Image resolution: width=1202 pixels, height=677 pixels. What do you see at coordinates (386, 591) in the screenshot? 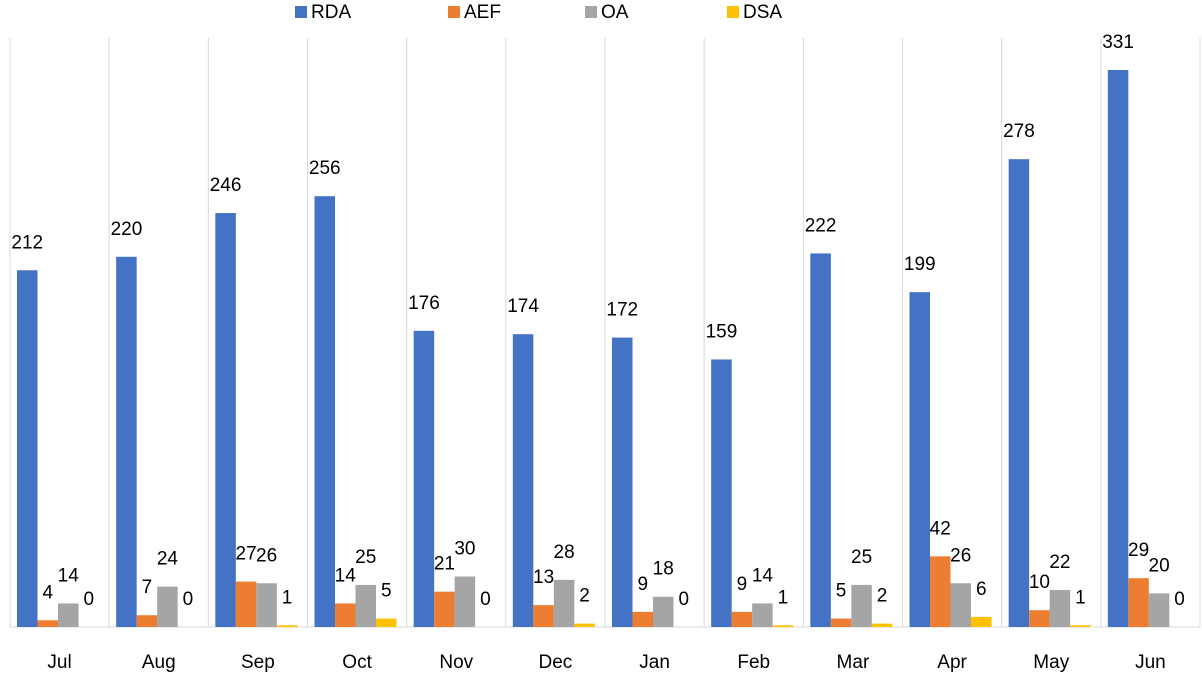
I see `data-label: 5` at bounding box center [386, 591].